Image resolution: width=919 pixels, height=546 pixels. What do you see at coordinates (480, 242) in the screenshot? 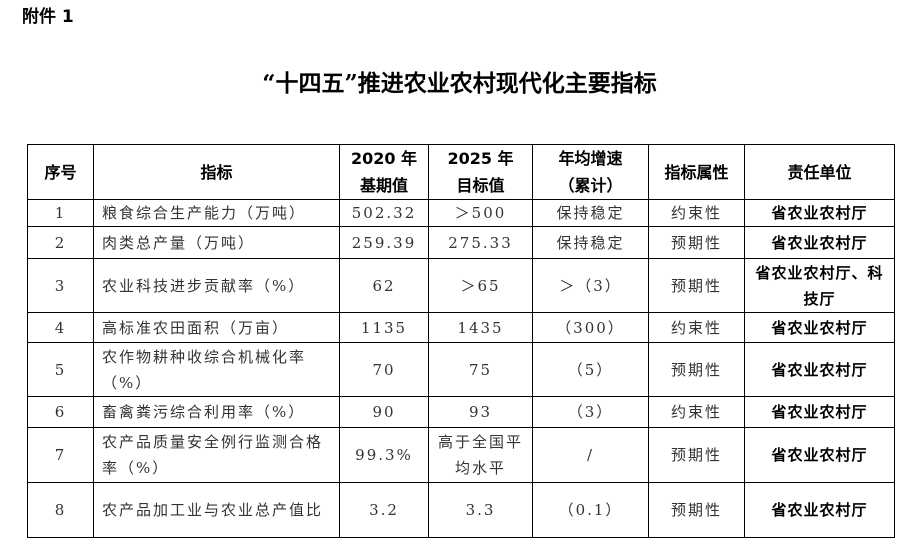
I see `target-value-2025: 275.33` at bounding box center [480, 242].